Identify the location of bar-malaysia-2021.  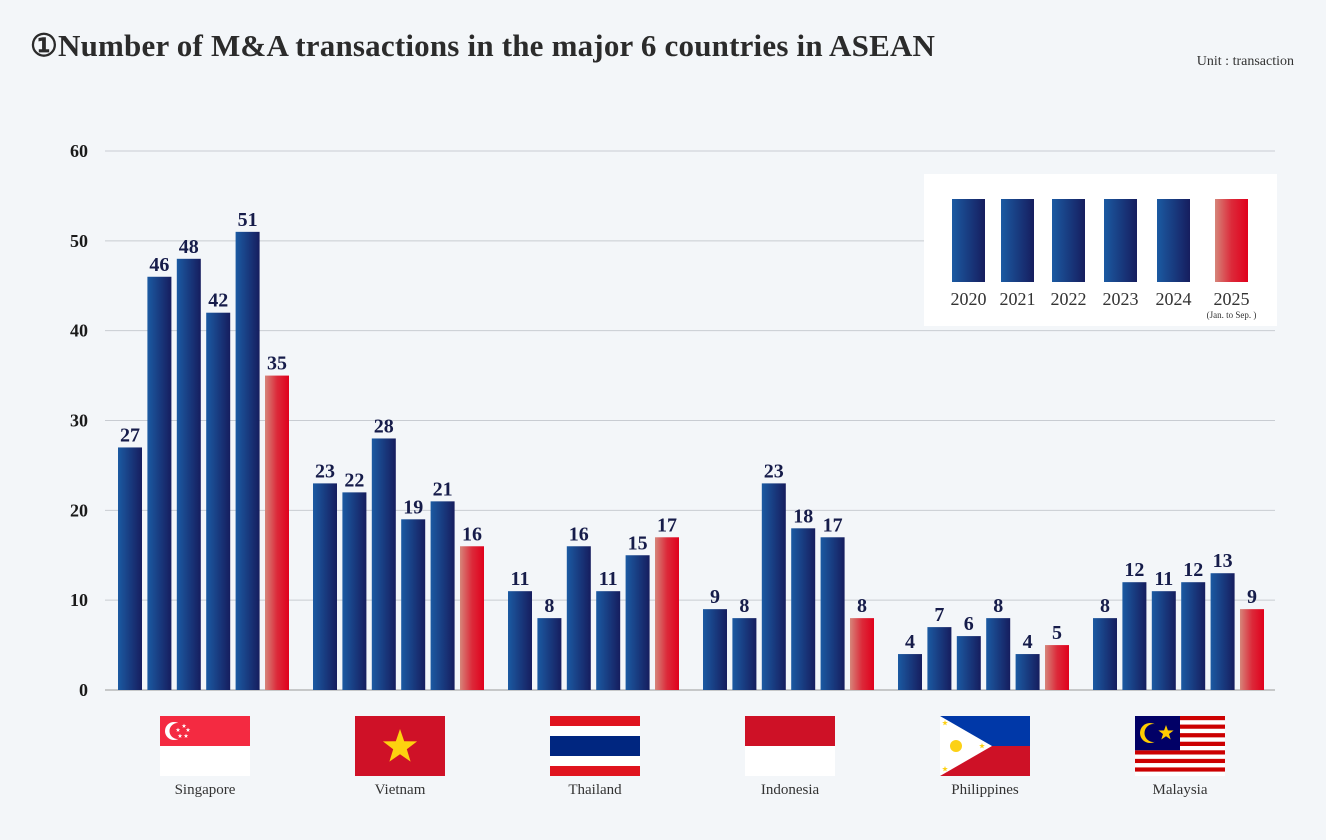
(1134, 636).